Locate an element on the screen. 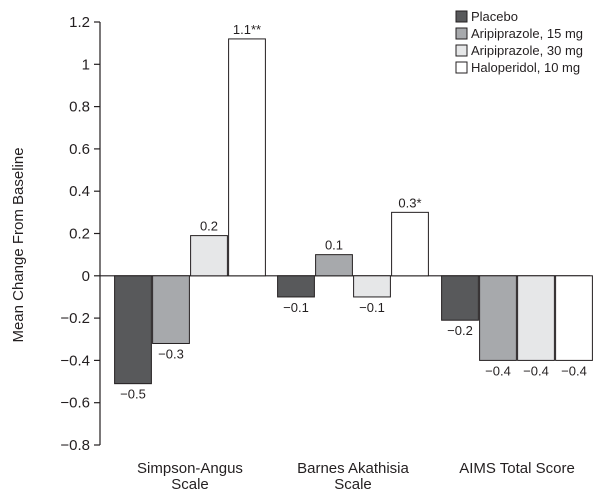 This screenshot has width=608, height=494. legend-label: Aripiprazole, 15 mg is located at coordinates (527, 33).